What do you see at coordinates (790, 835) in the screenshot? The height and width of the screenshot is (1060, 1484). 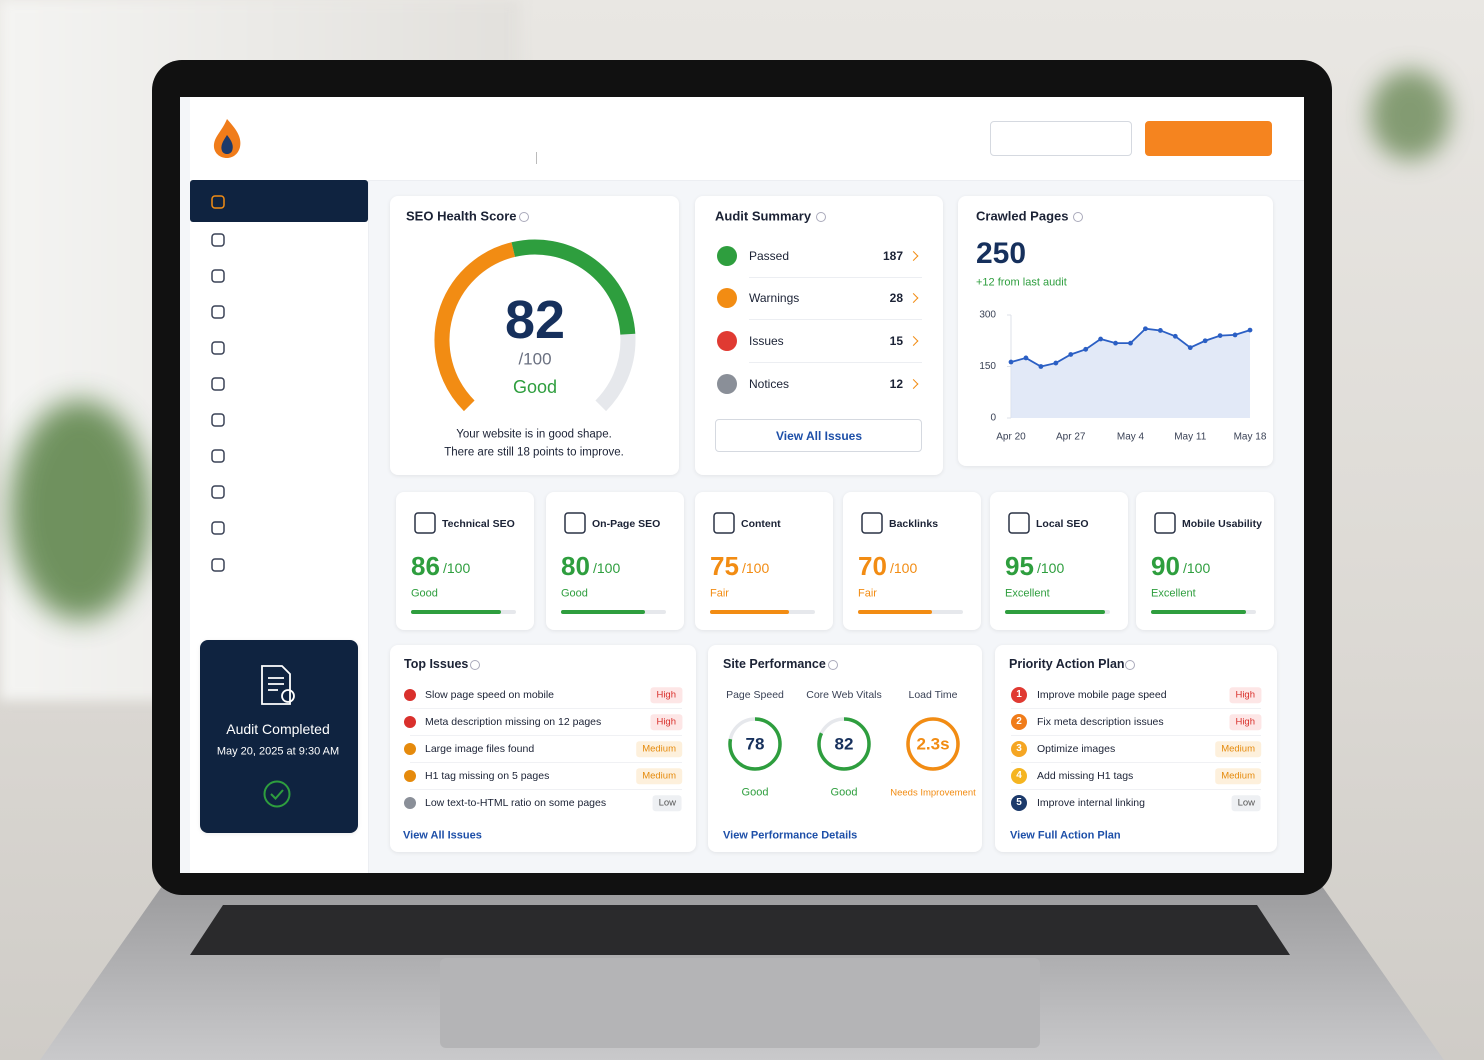 I see `performance-link: View Performance Details` at bounding box center [790, 835].